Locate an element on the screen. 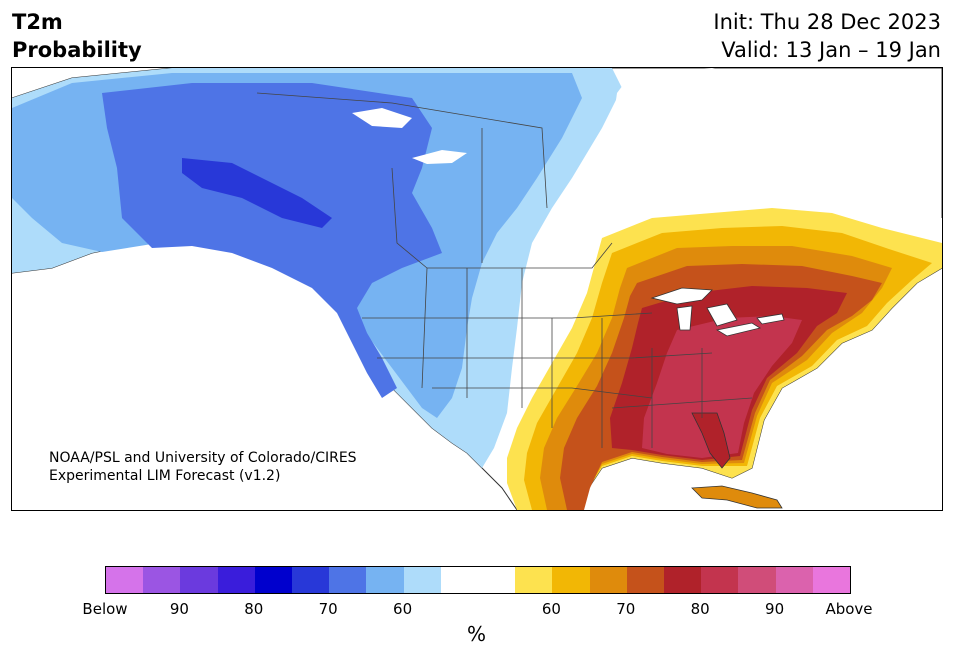 Image resolution: width=953 pixels, height=659 pixels. great-lakes is located at coordinates (717, 312).